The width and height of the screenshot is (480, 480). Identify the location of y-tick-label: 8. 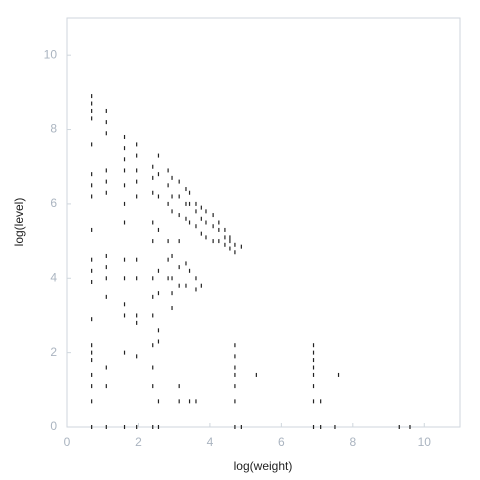
(53, 129).